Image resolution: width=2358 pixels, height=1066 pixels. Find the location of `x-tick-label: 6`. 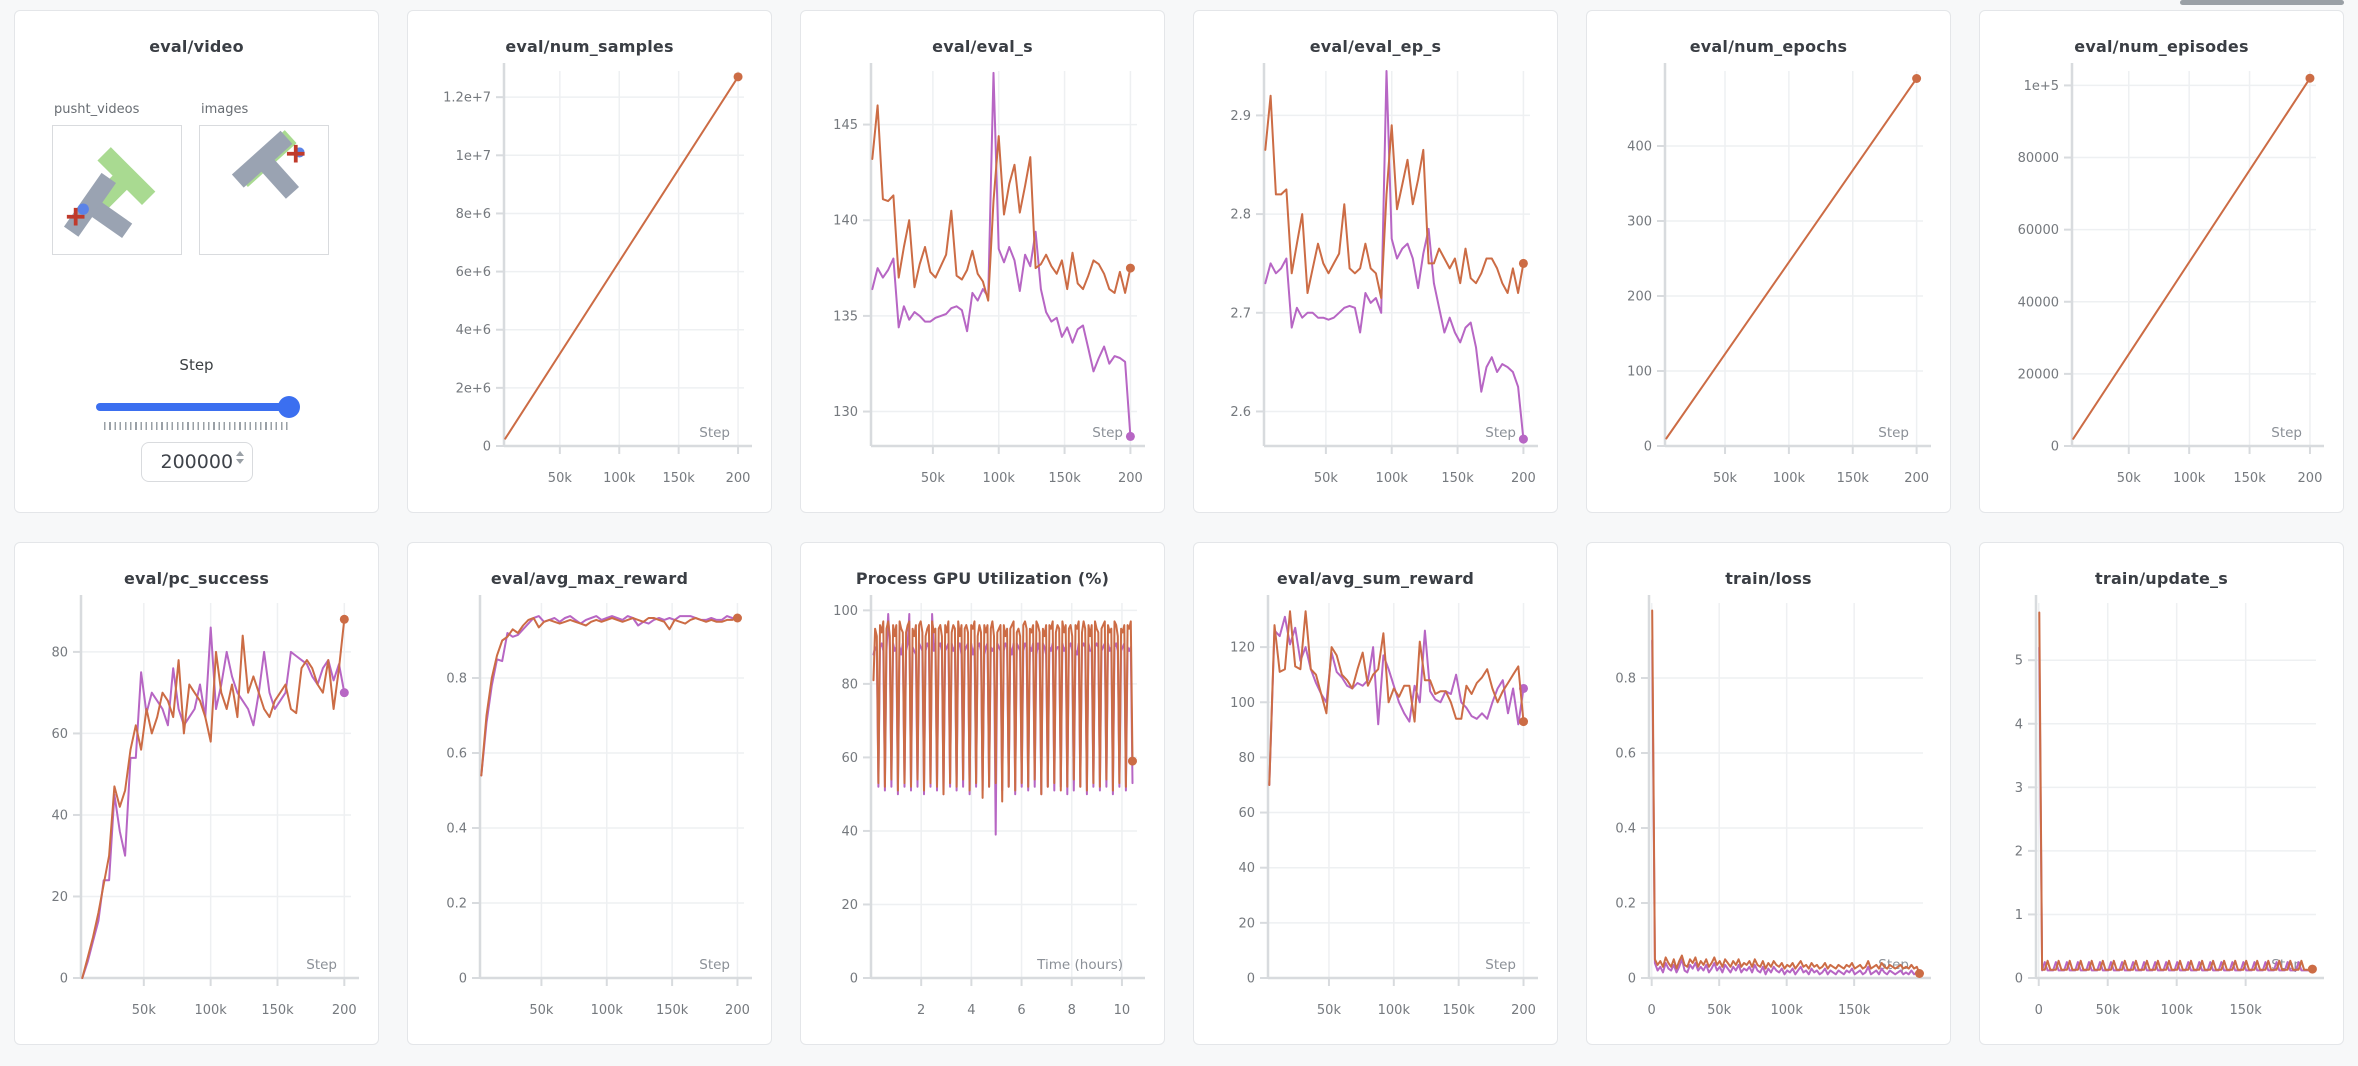

x-tick-label: 6 is located at coordinates (1021, 1010).